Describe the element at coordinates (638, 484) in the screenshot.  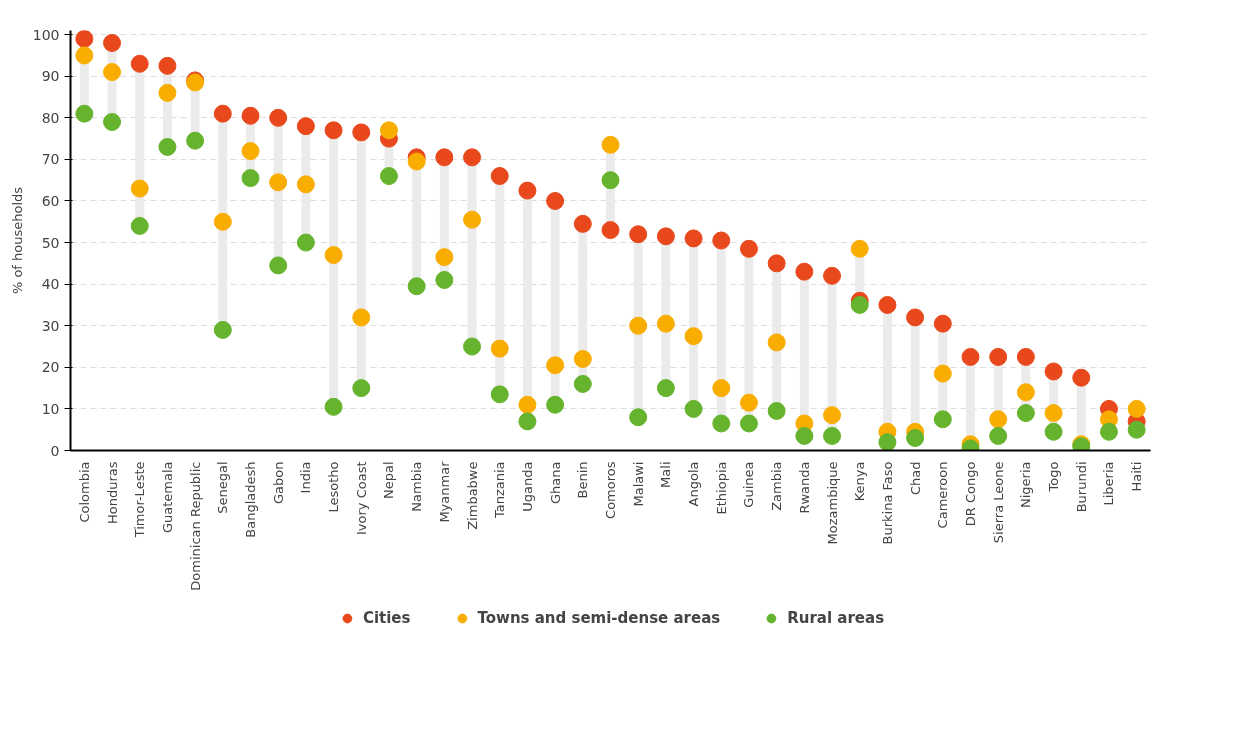
I see `x-tick-label: Malawi` at that location.